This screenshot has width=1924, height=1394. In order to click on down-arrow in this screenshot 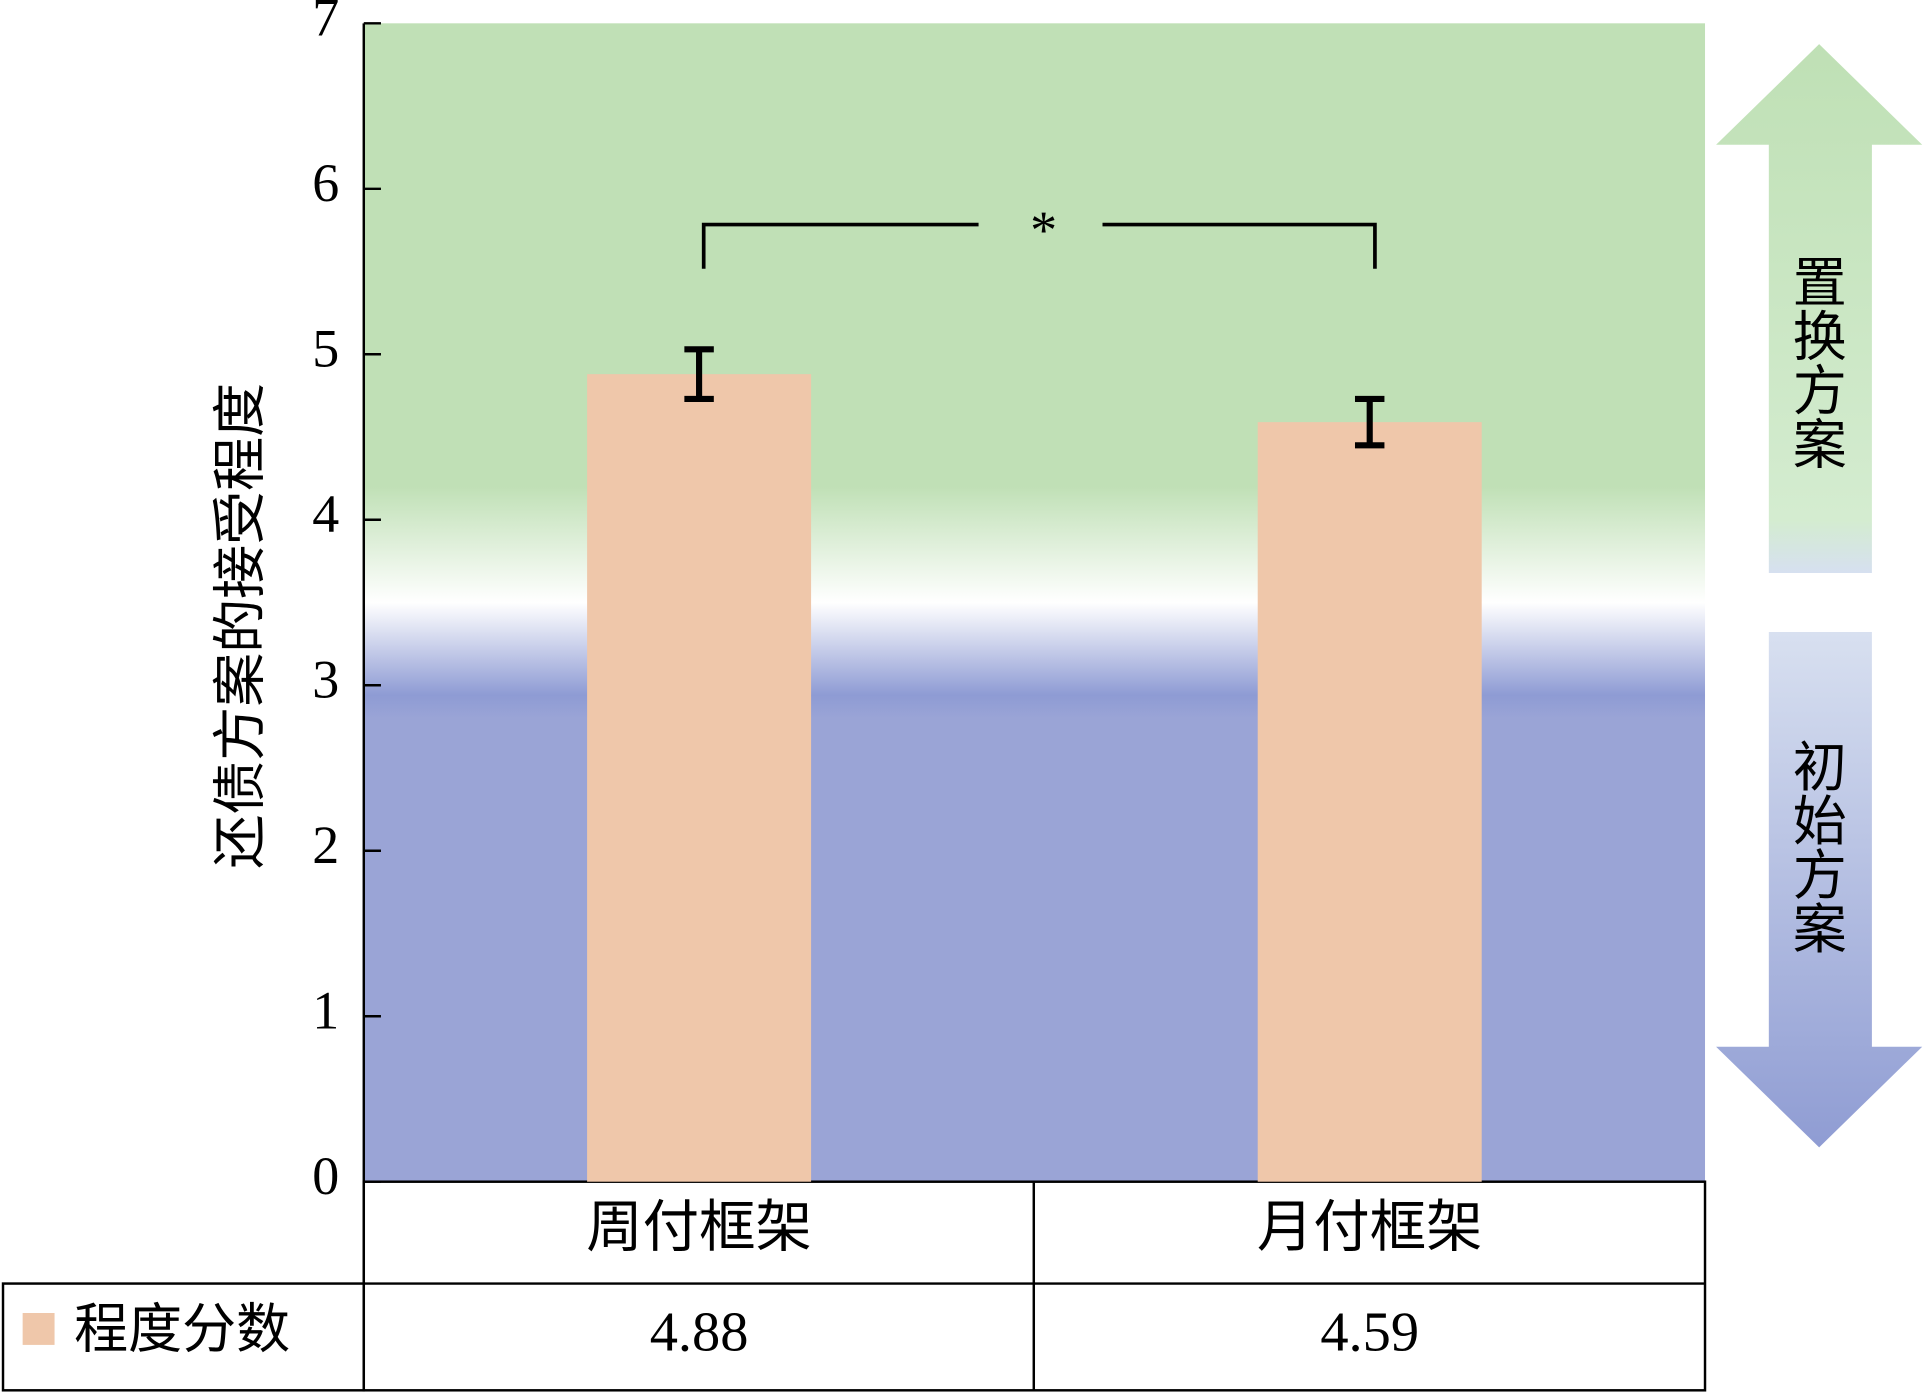, I will do `click(1819, 889)`.